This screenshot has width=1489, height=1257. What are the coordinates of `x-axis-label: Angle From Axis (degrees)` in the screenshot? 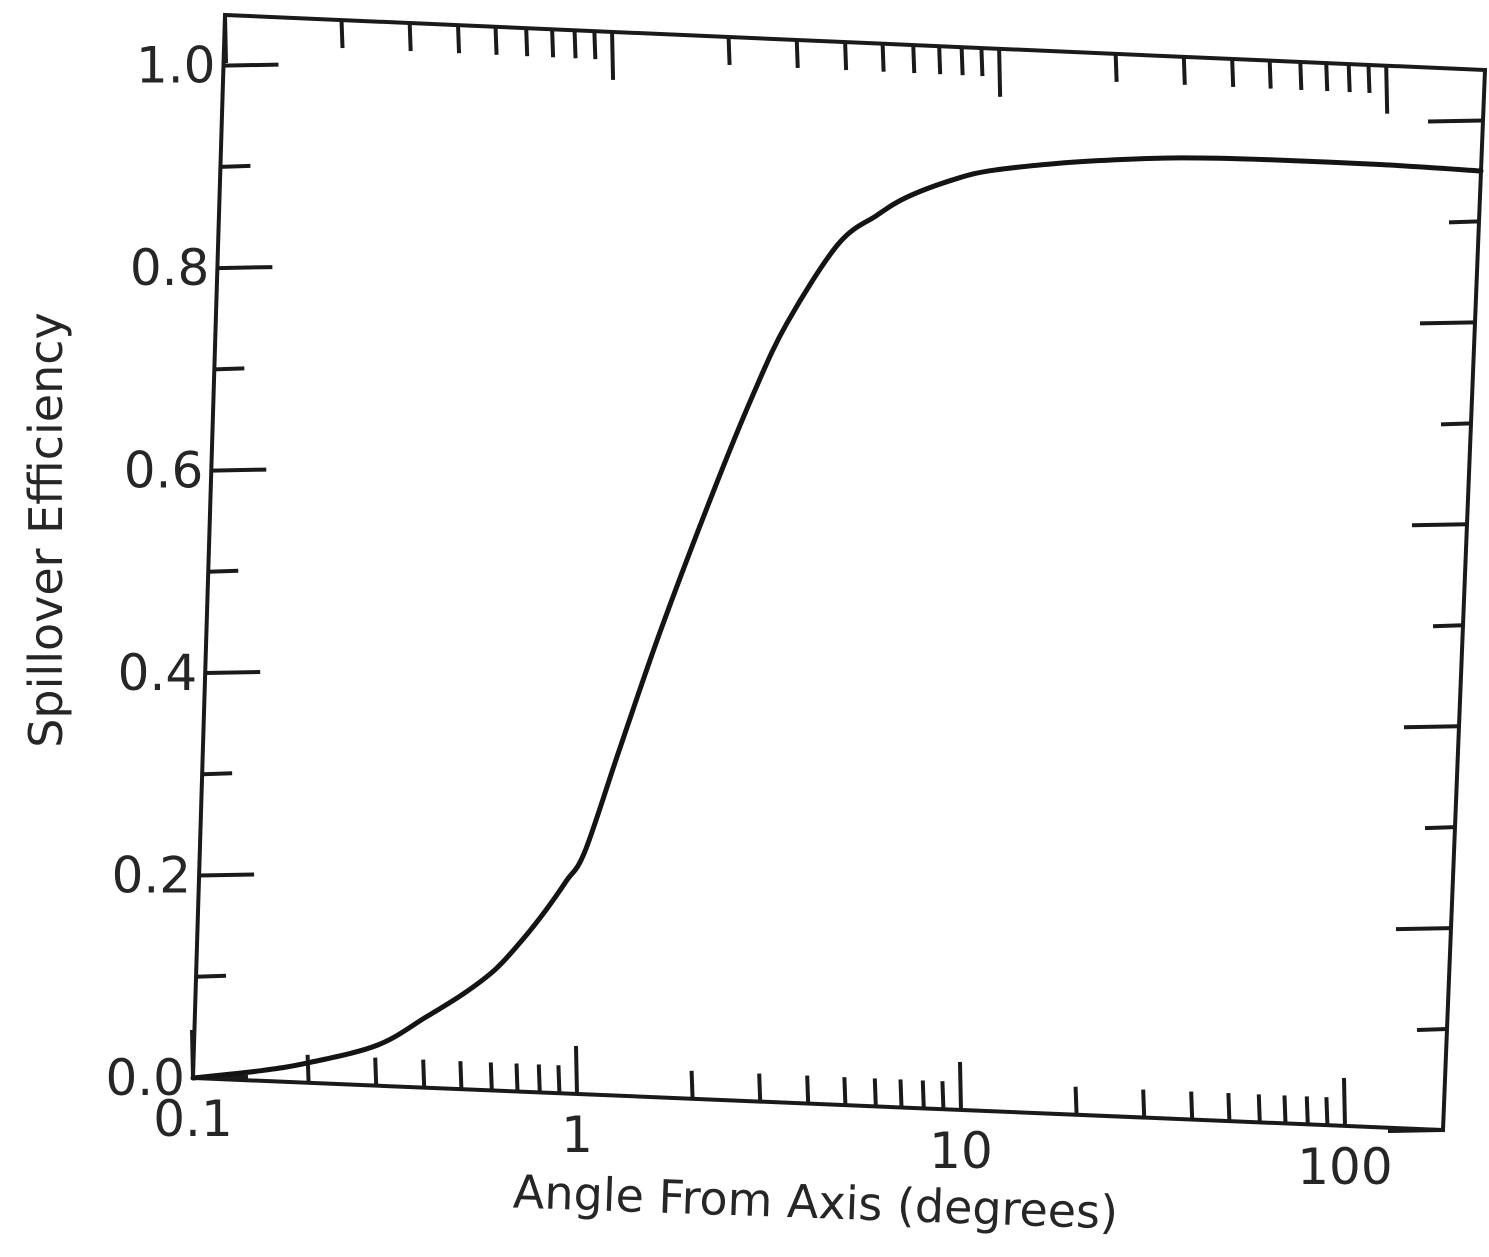 It's located at (815, 1201).